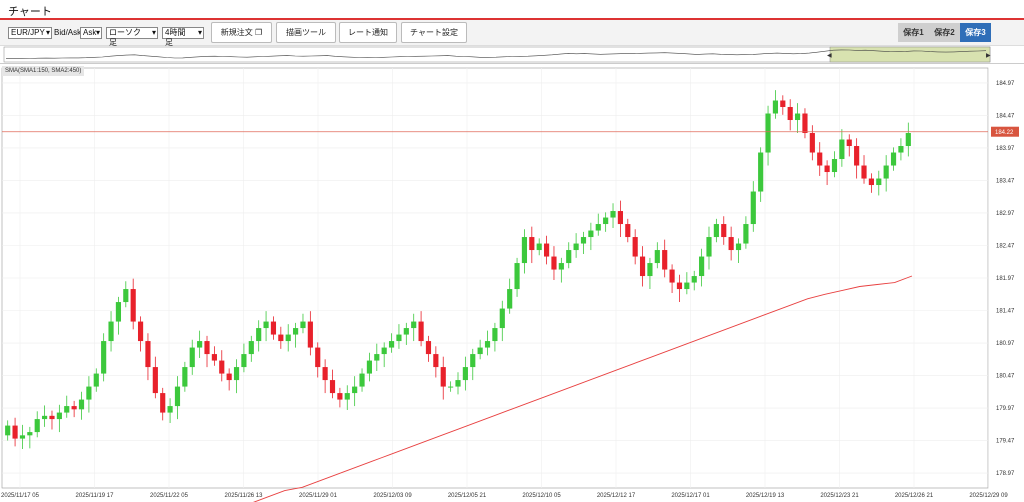  What do you see at coordinates (988, 496) in the screenshot?
I see `x-tick-label: 2025/12/29 09` at bounding box center [988, 496].